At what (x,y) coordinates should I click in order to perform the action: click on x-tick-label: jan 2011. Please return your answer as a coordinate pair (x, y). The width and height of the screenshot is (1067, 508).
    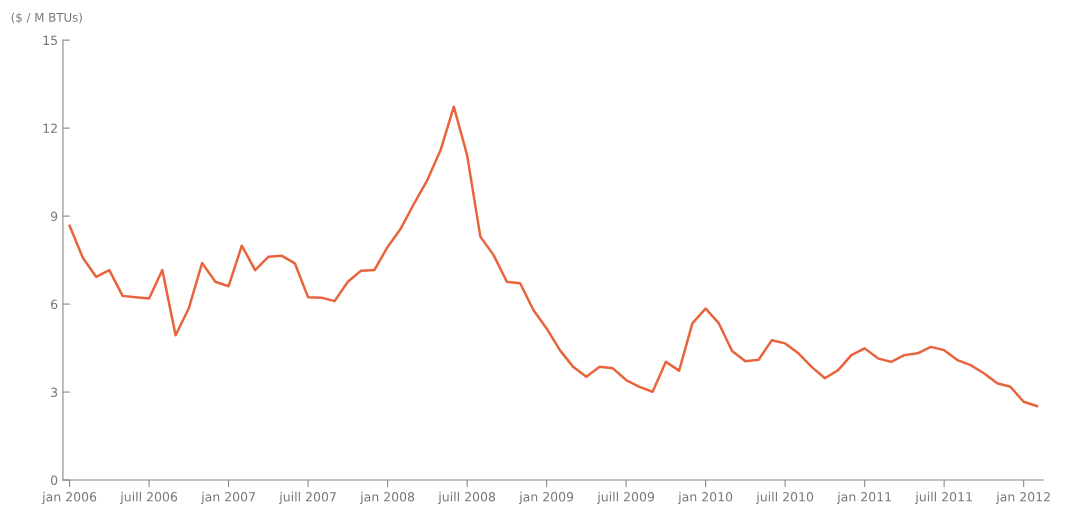
    Looking at the image, I should click on (863, 497).